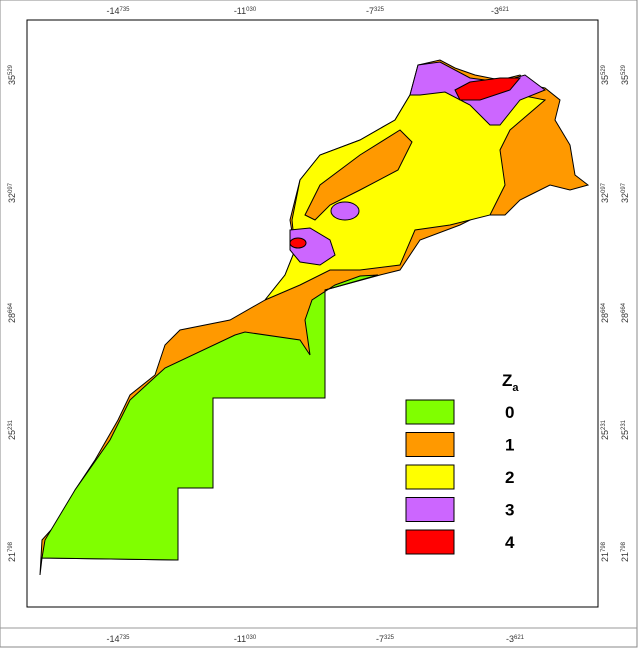 Image resolution: width=638 pixels, height=648 pixels. I want to click on region-3-small, so click(345, 211).